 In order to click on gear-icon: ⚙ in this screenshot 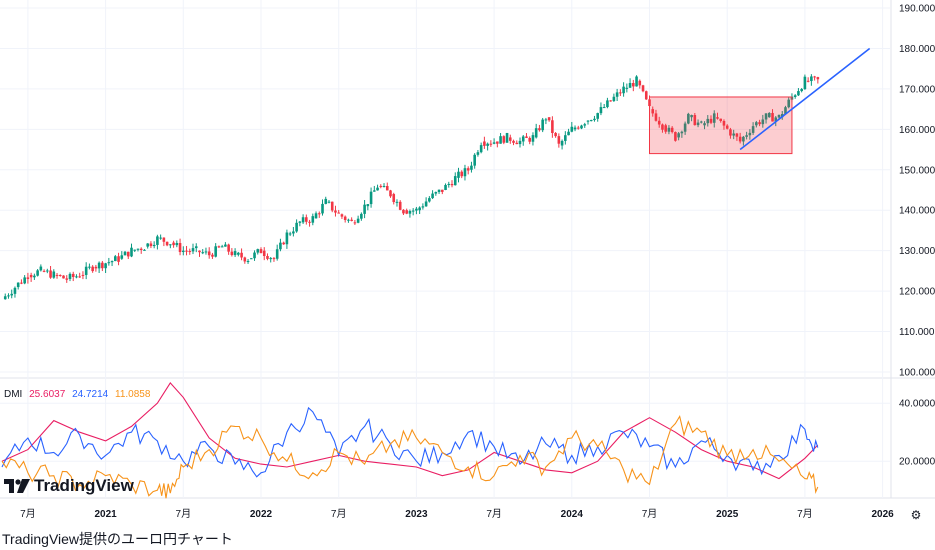, I will do `click(916, 515)`.